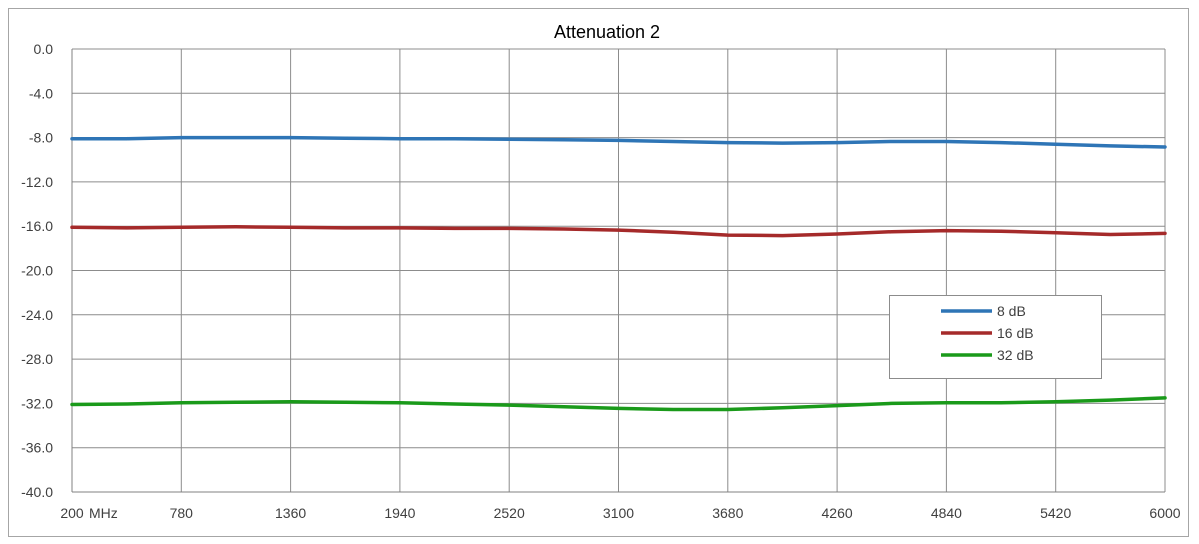 Image resolution: width=1199 pixels, height=544 pixels. I want to click on y-tick-label: -32.0, so click(37, 403).